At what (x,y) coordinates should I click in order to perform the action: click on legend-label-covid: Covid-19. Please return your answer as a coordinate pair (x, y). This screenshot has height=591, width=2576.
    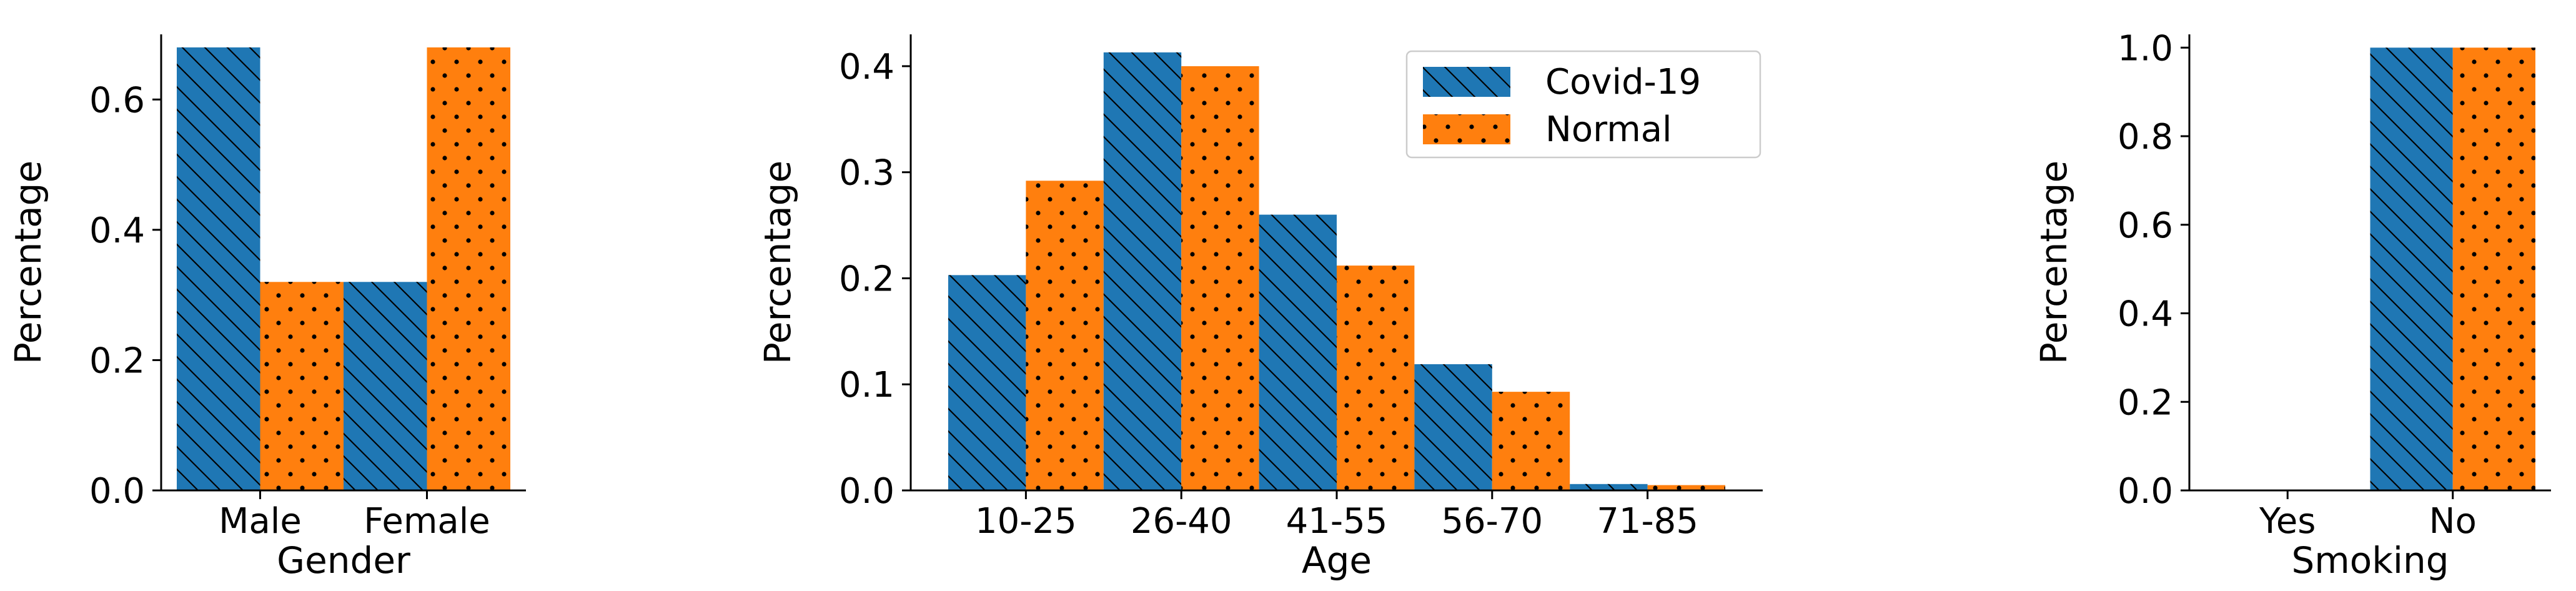
    Looking at the image, I should click on (1623, 82).